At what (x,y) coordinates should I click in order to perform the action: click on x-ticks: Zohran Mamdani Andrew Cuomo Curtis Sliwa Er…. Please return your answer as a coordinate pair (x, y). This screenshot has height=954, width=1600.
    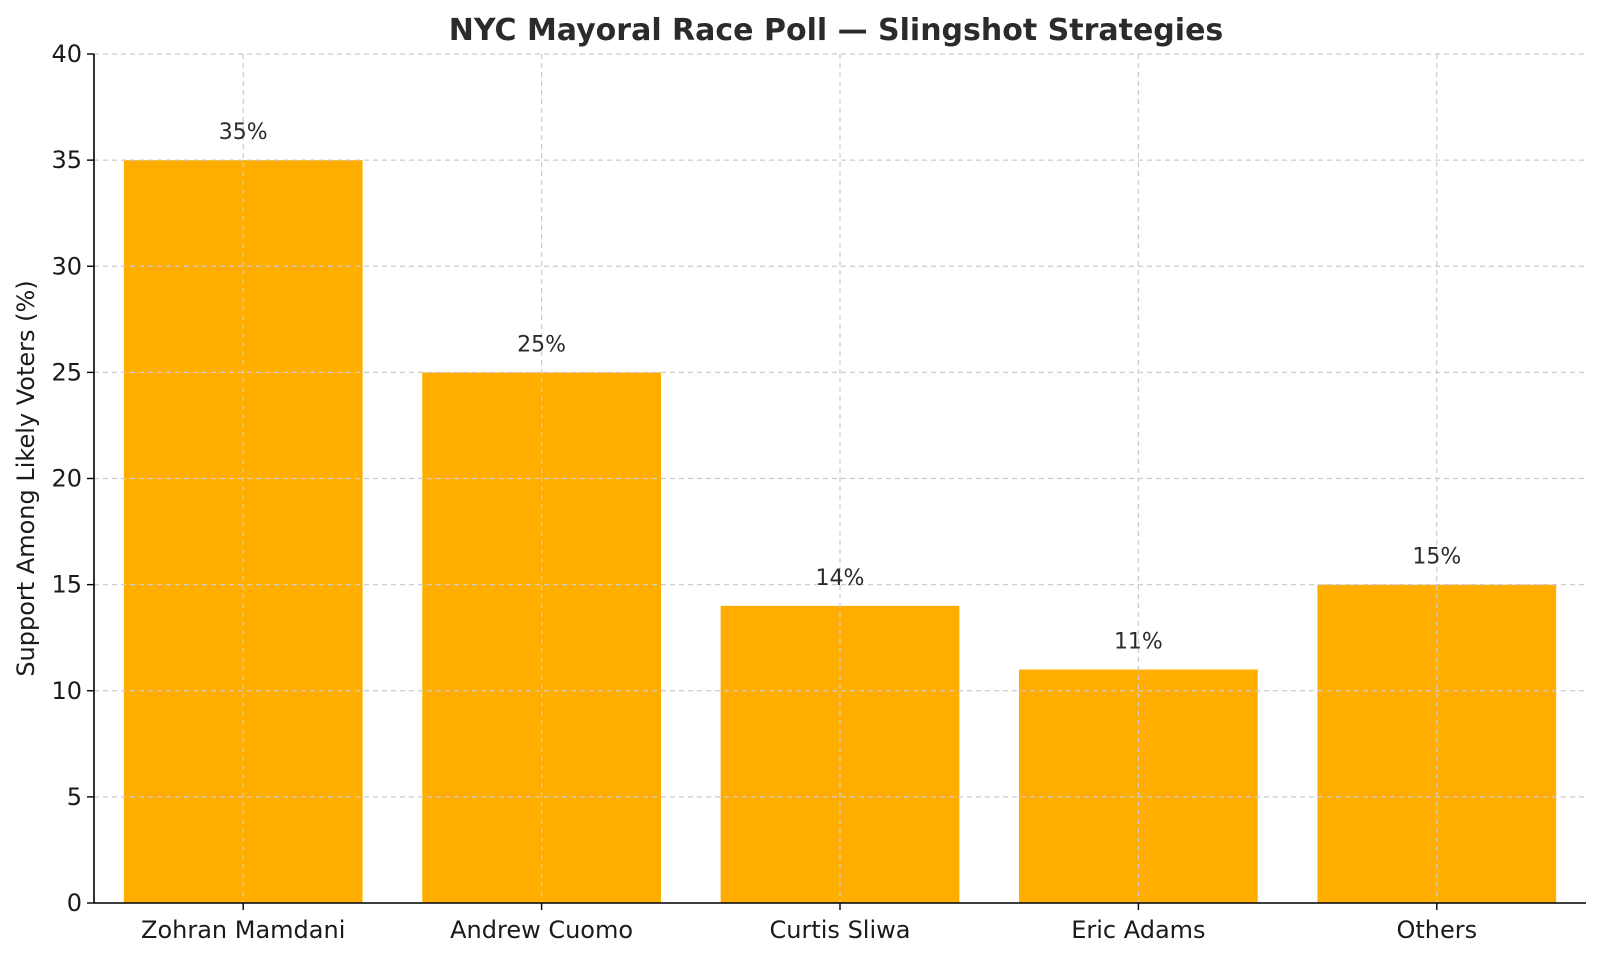
    Looking at the image, I should click on (809, 923).